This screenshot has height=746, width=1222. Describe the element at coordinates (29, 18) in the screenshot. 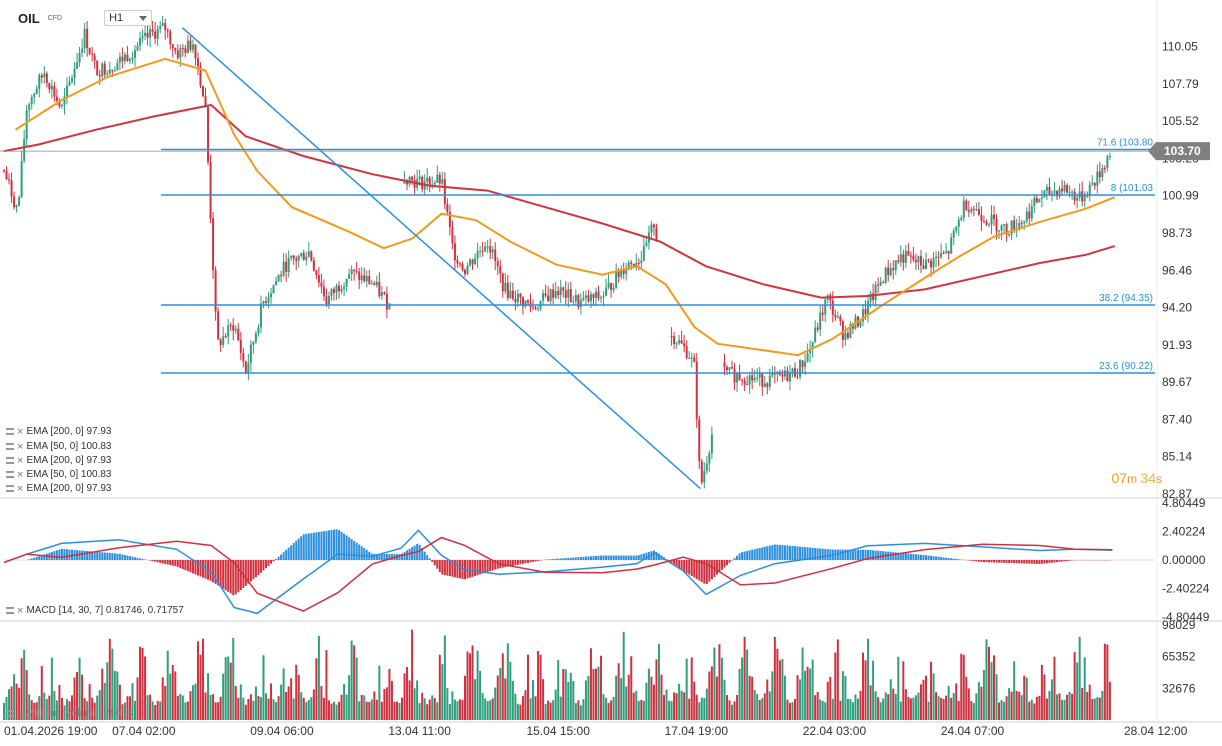

I see `symbol-label: OIL` at that location.